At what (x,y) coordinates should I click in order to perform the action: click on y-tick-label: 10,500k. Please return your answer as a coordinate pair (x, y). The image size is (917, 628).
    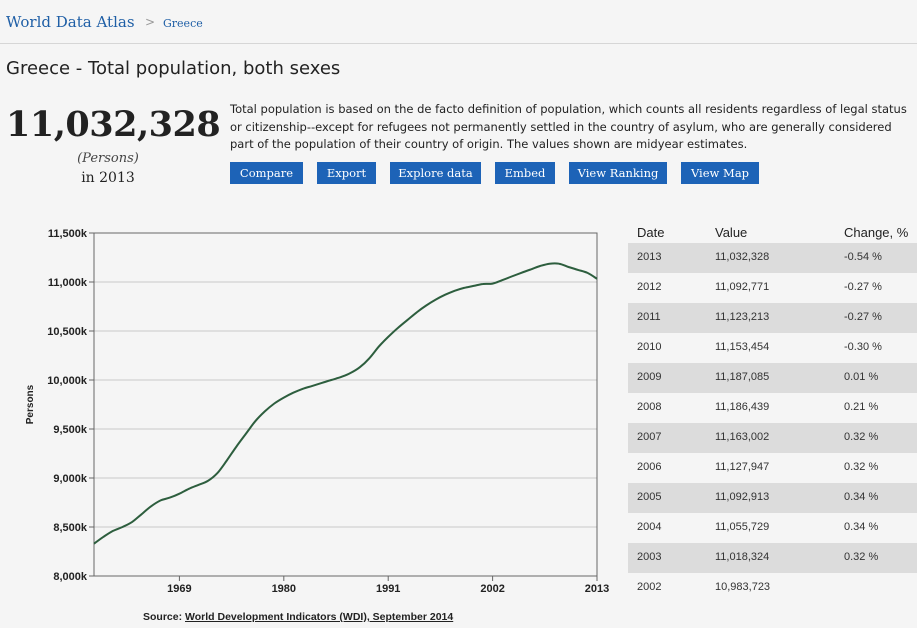
    Looking at the image, I should click on (67, 332).